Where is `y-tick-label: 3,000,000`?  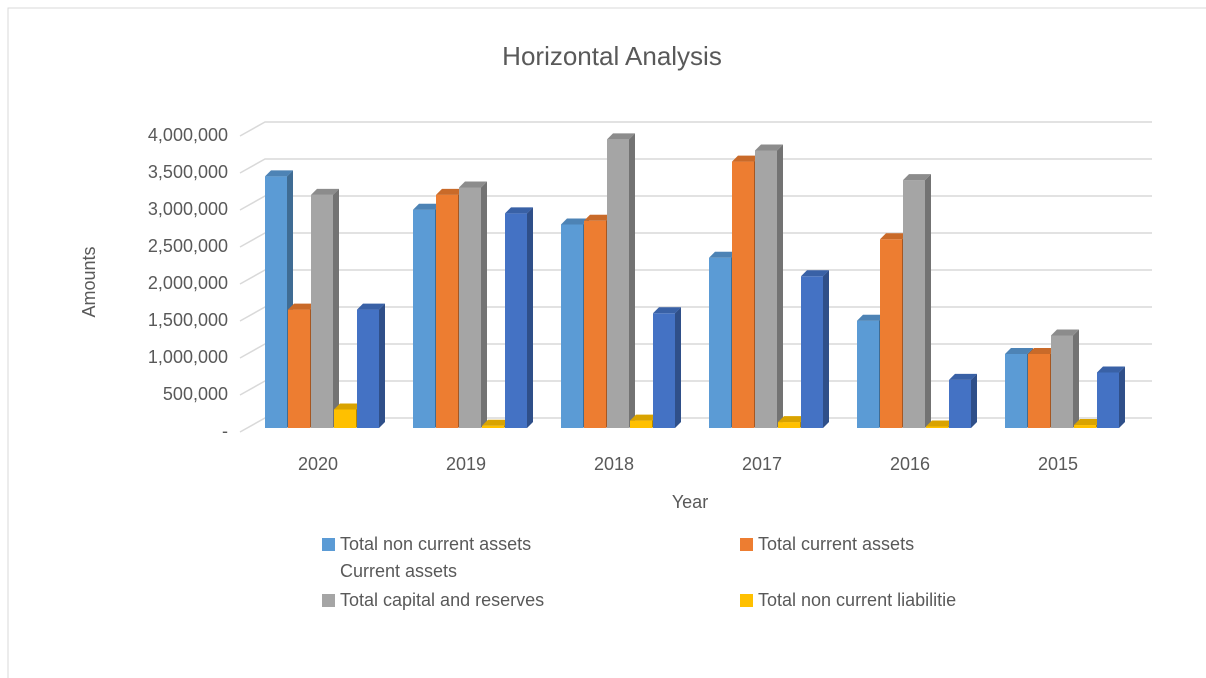
y-tick-label: 3,000,000 is located at coordinates (188, 209).